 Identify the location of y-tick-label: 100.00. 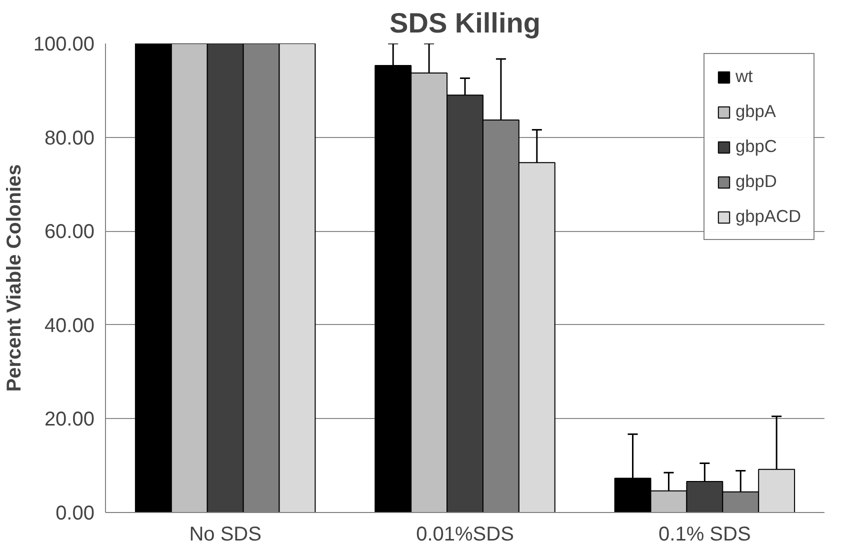
(63, 45).